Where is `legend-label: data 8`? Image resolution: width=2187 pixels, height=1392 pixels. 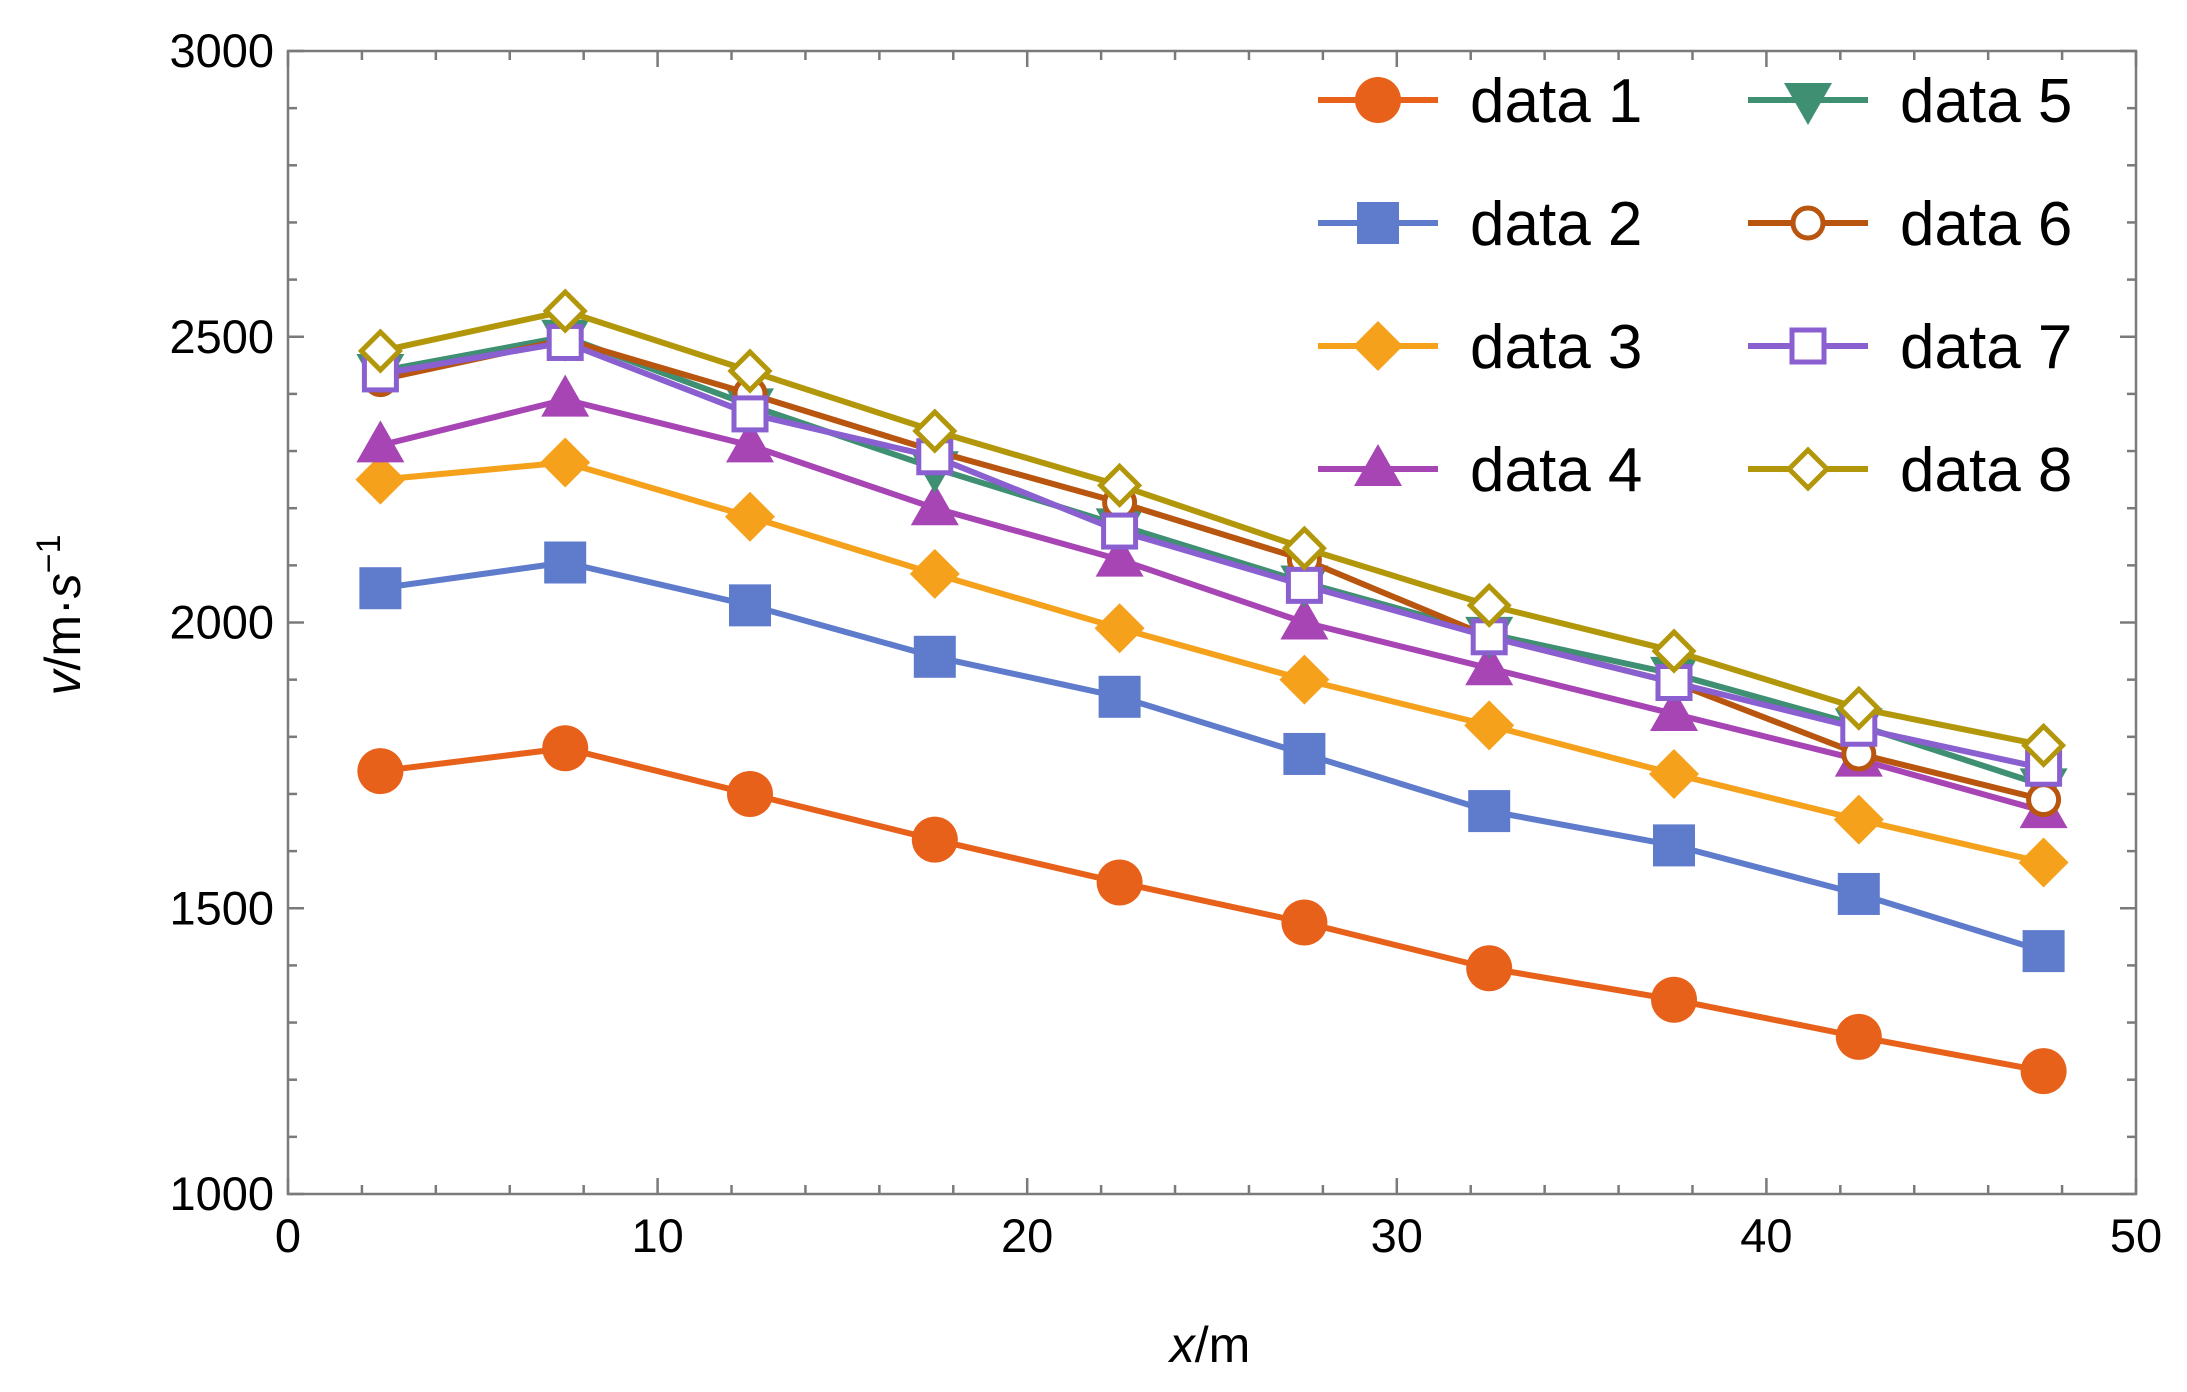 legend-label: data 8 is located at coordinates (1986, 470).